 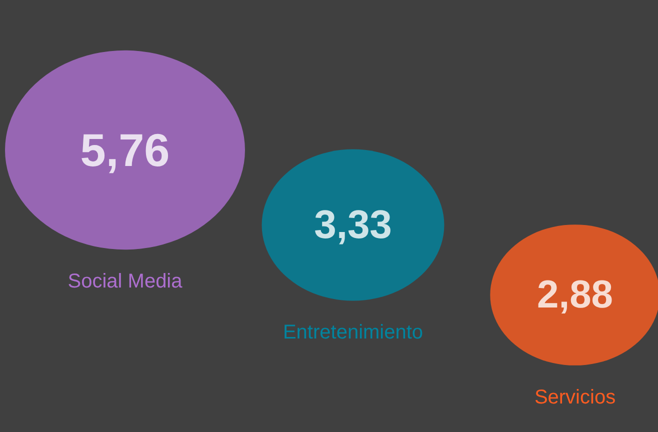 What do you see at coordinates (126, 281) in the screenshot?
I see `category-label: Social Media` at bounding box center [126, 281].